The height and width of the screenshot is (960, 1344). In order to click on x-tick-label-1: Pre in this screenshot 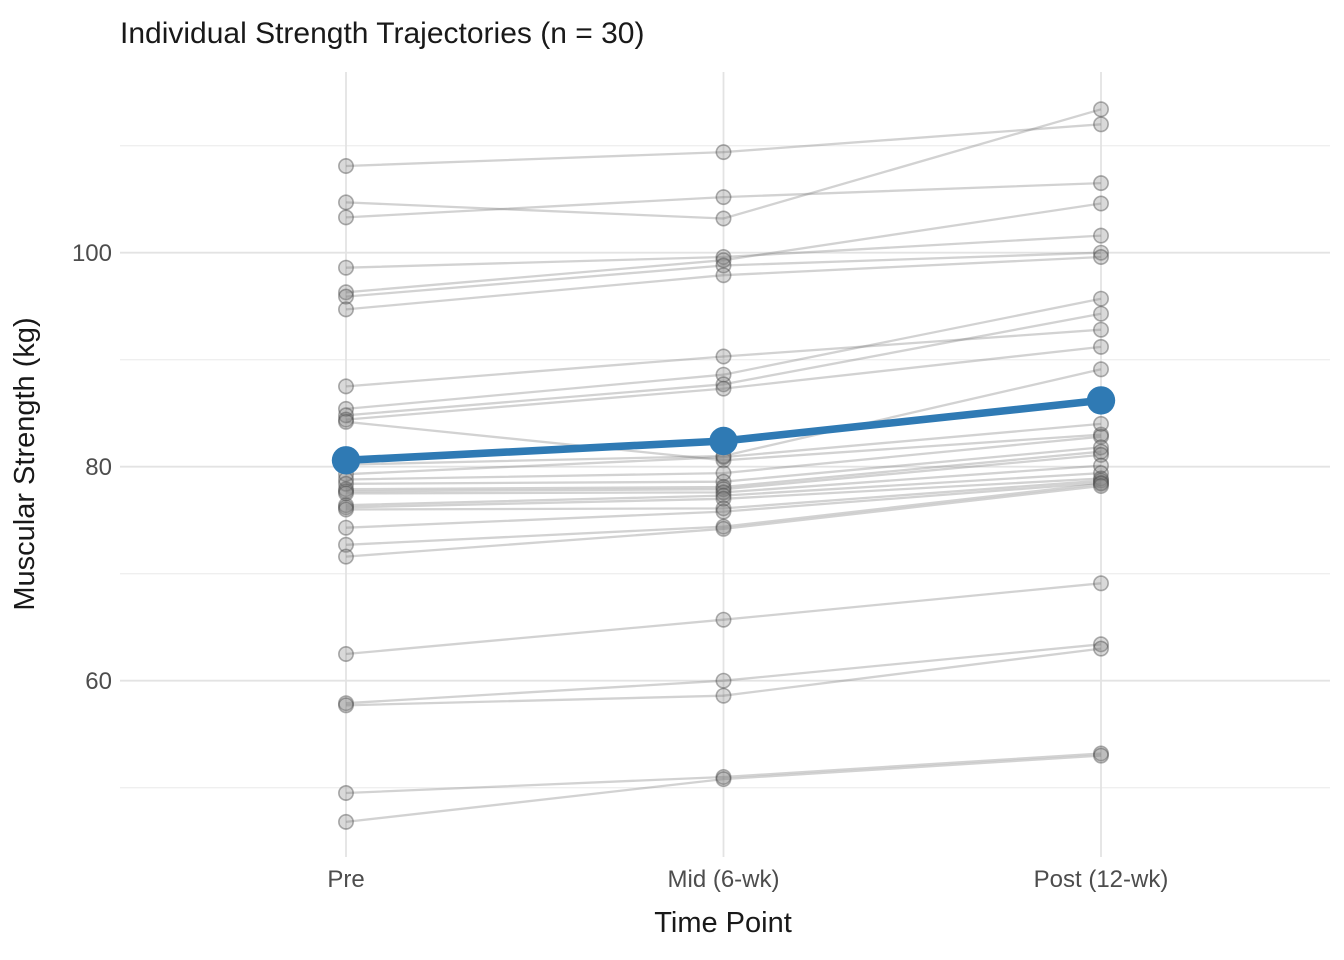, I will do `click(345, 879)`.